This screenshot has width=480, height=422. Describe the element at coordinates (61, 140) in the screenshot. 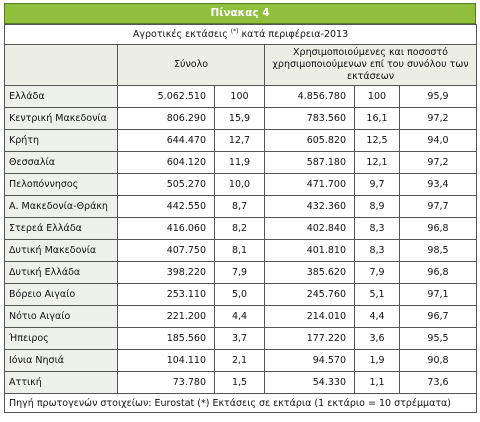

I see `row-label: Κρήτη` at that location.